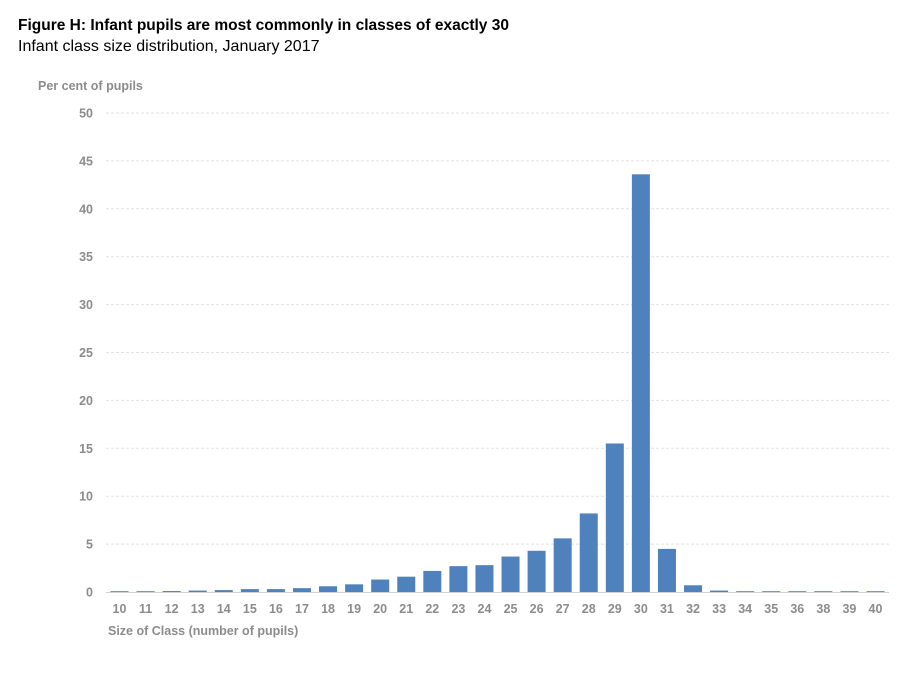  I want to click on x-tick-label: 29, so click(615, 609).